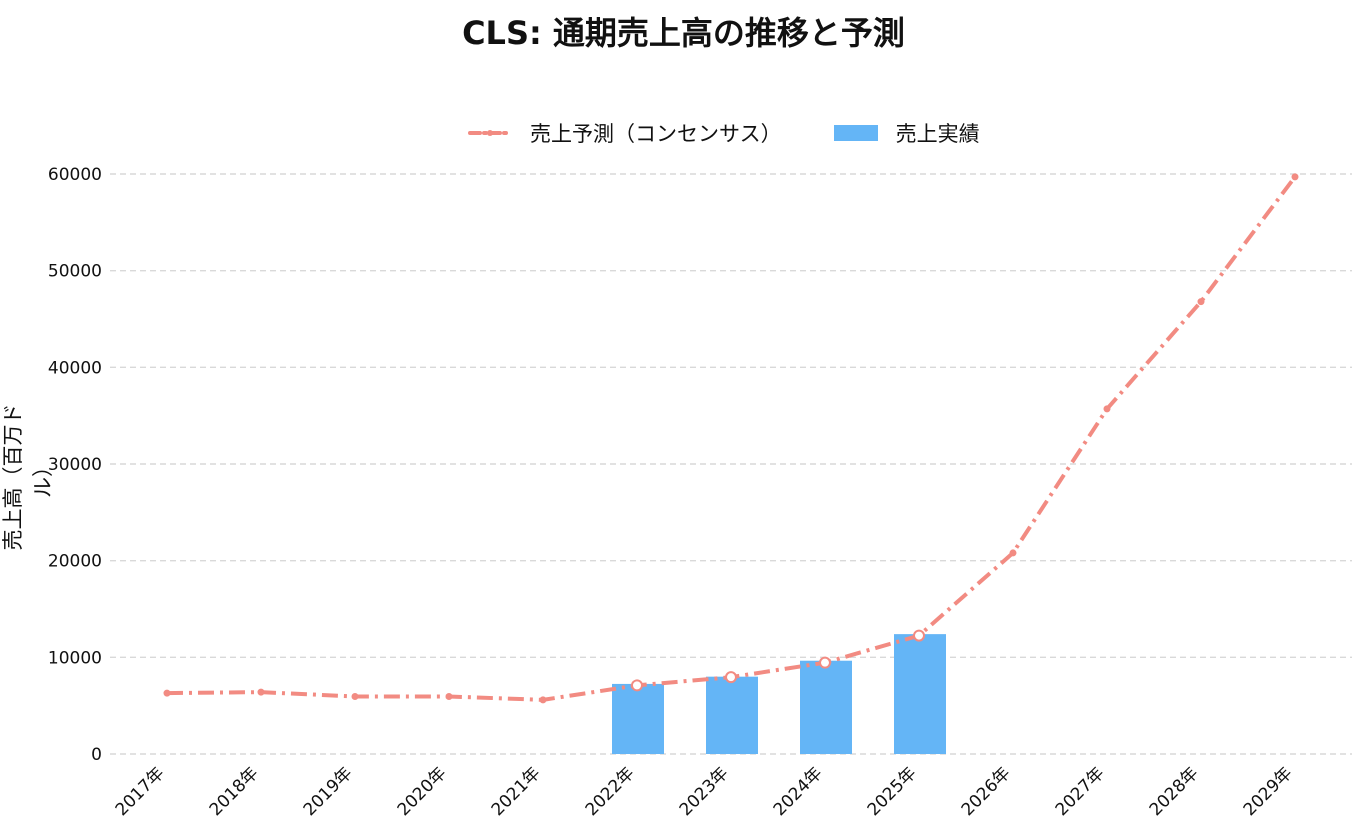 This screenshot has height=838, width=1367. What do you see at coordinates (1174, 791) in the screenshot?
I see `x-tick-label: 2028年` at bounding box center [1174, 791].